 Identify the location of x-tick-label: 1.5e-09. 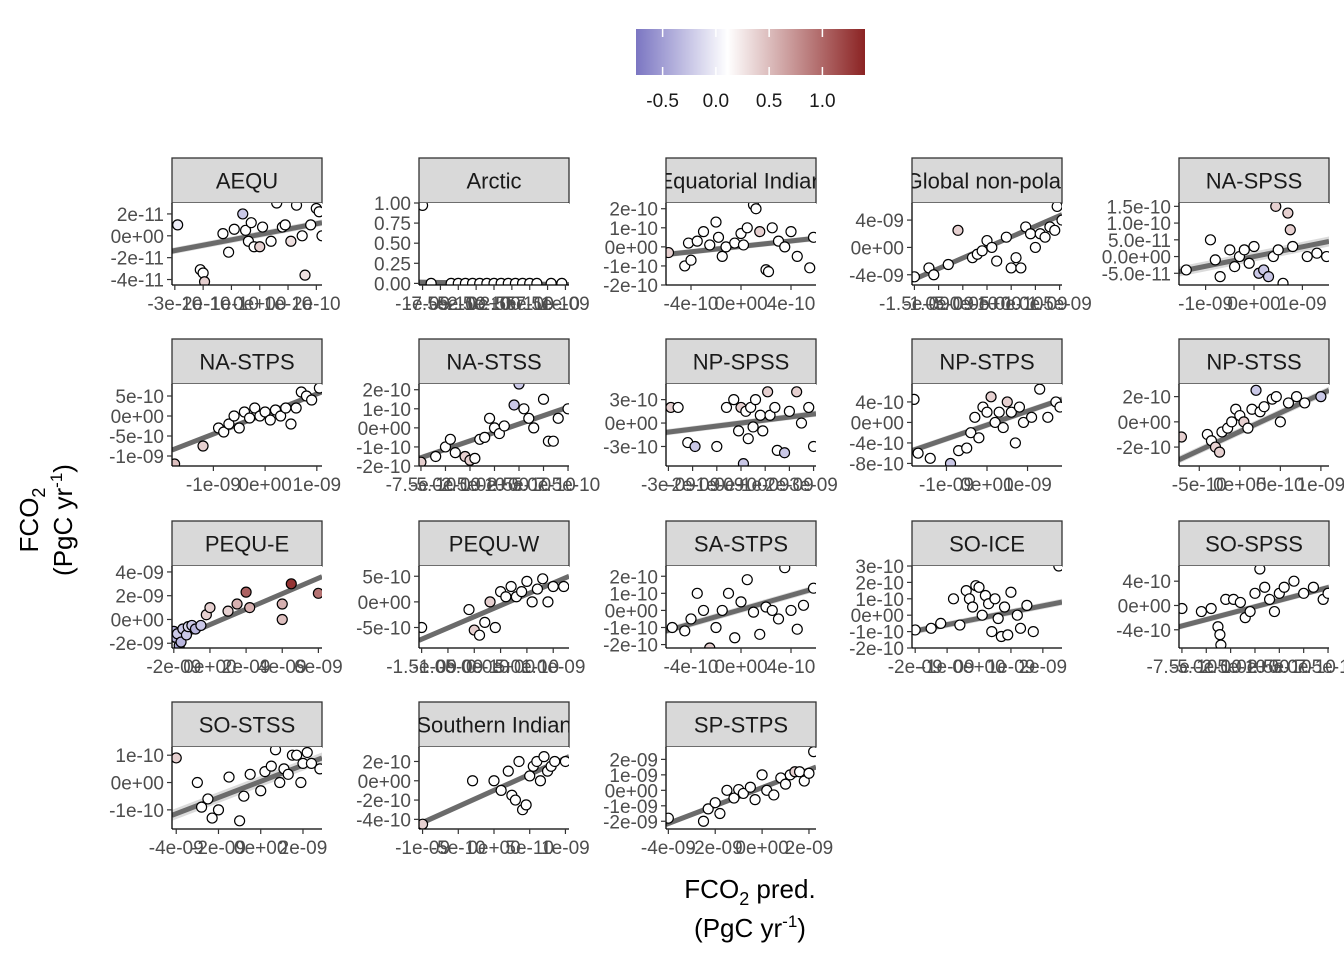
(1059, 304).